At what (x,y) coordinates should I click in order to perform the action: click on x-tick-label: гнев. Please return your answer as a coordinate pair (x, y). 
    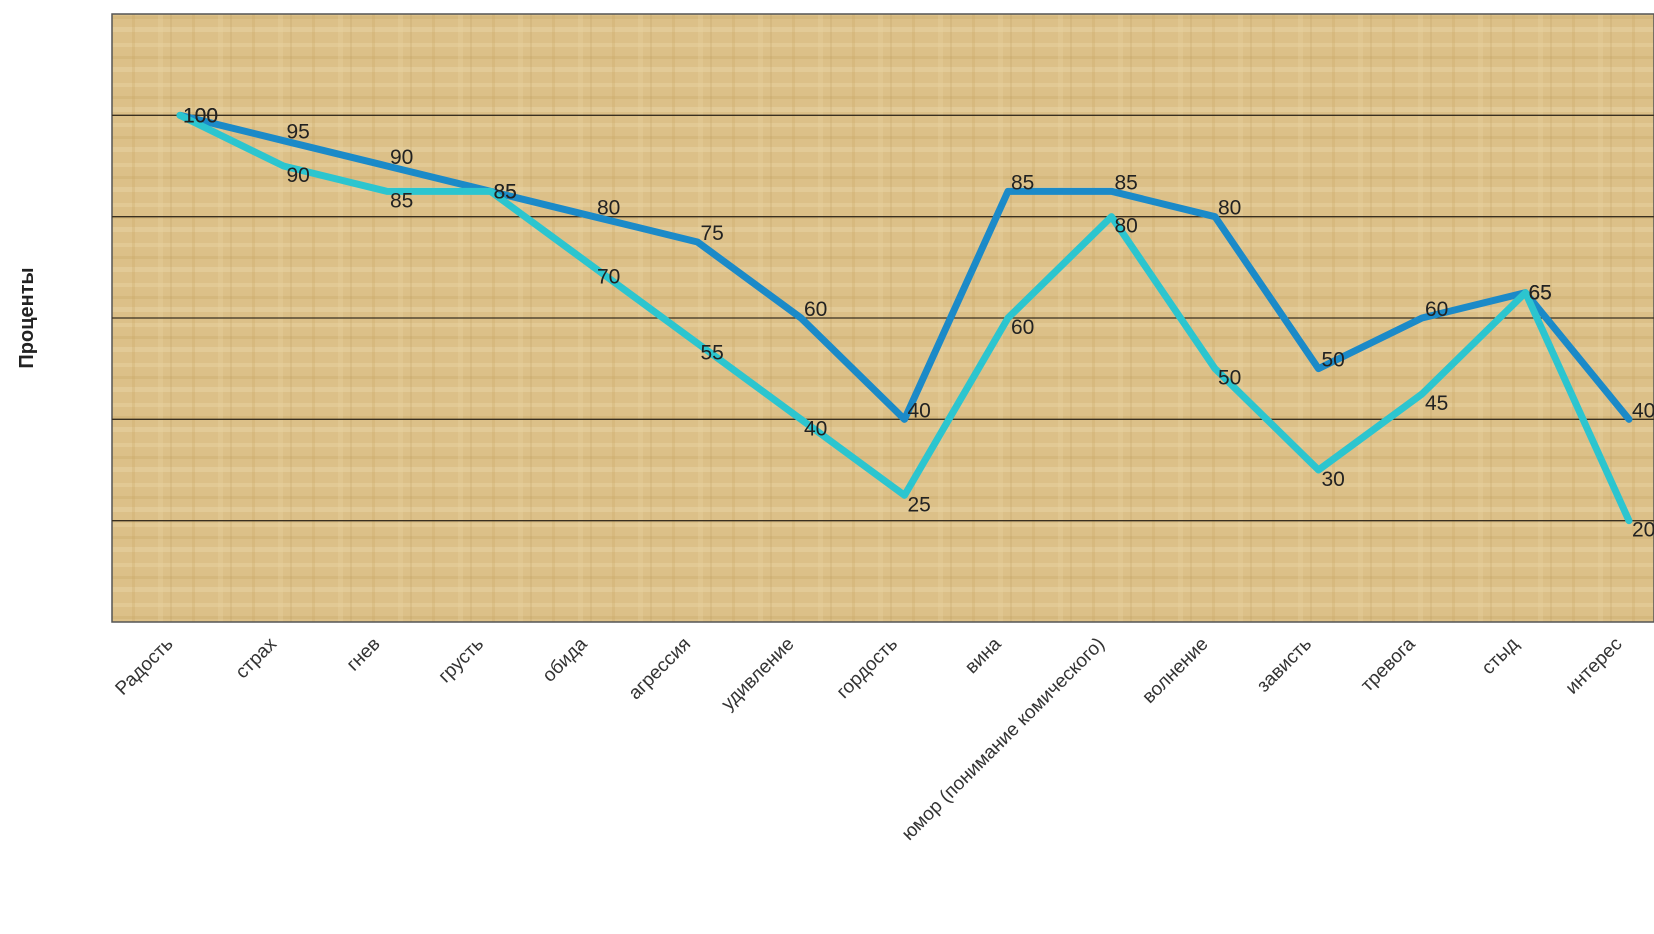
    Looking at the image, I should click on (364, 655).